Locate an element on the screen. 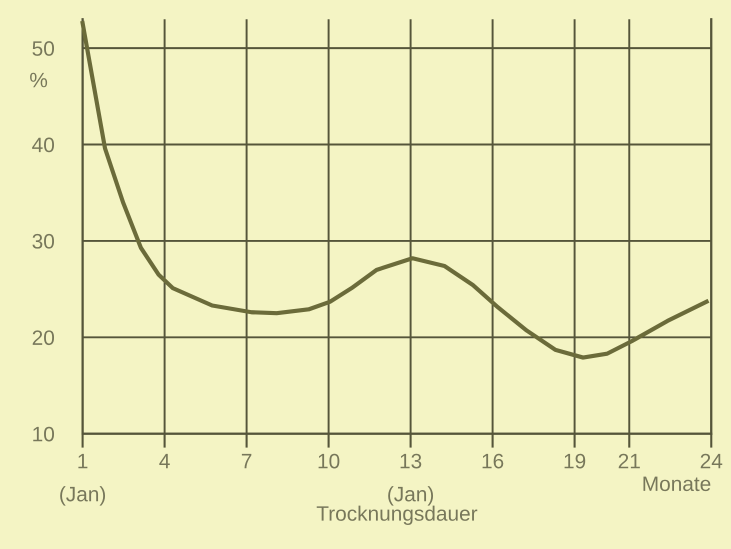  x-tick-label: 1 (Jan) is located at coordinates (83, 480).